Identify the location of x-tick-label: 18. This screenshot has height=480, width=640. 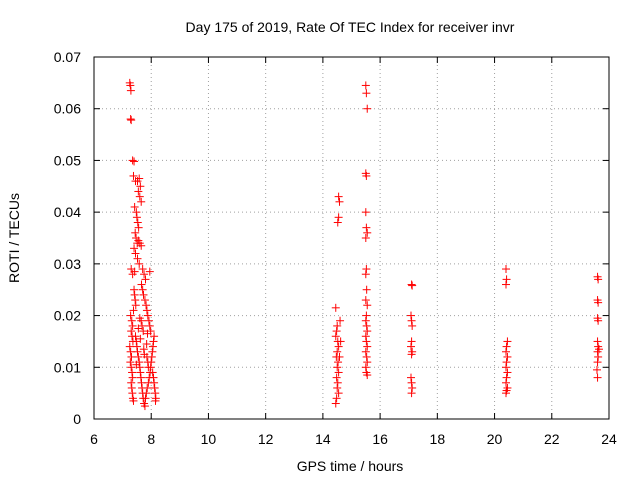
(438, 439).